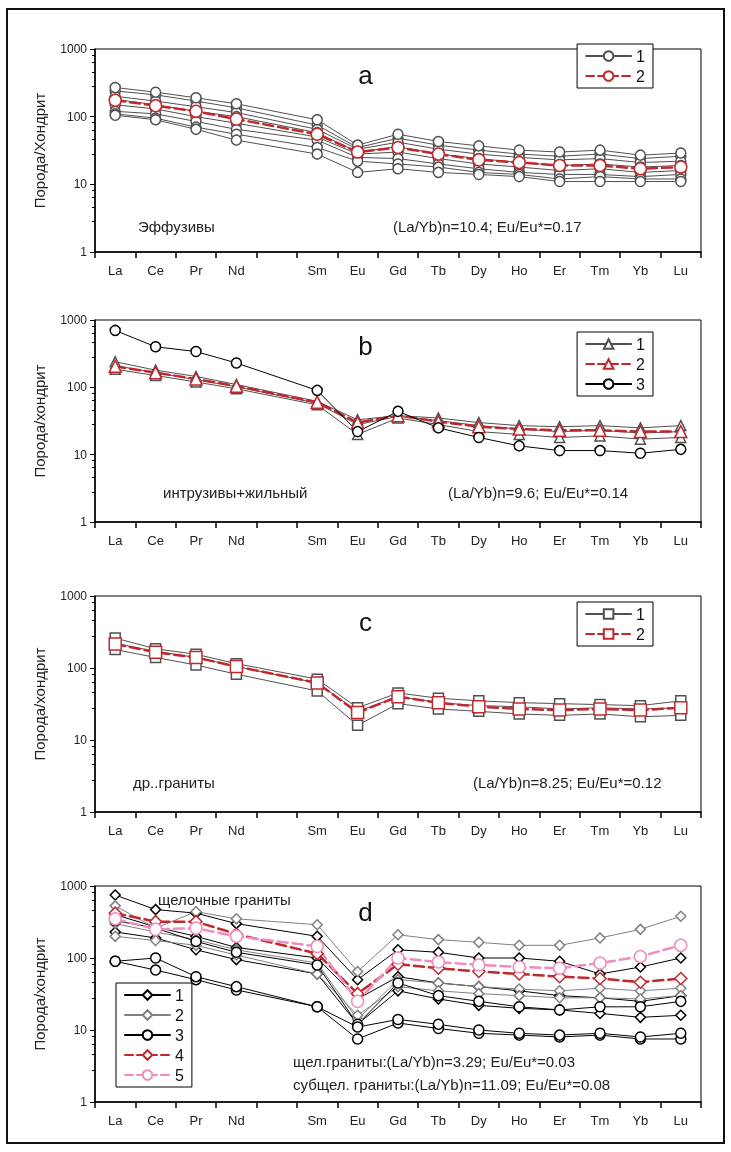 This screenshot has height=1152, width=731. Describe the element at coordinates (487, 226) in the screenshot. I see `annotation: (La/Yb)n=10.4; Eu/Eu*=0.17` at that location.